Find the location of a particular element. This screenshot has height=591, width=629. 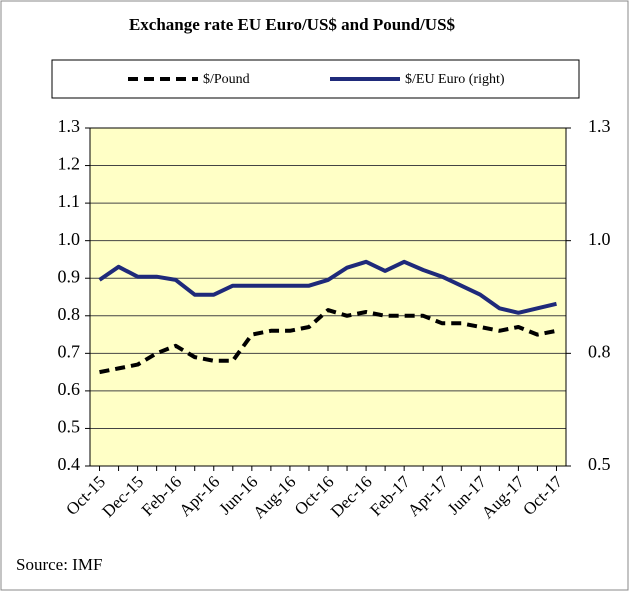

y-tick-label: 0.7 is located at coordinates (69, 351).